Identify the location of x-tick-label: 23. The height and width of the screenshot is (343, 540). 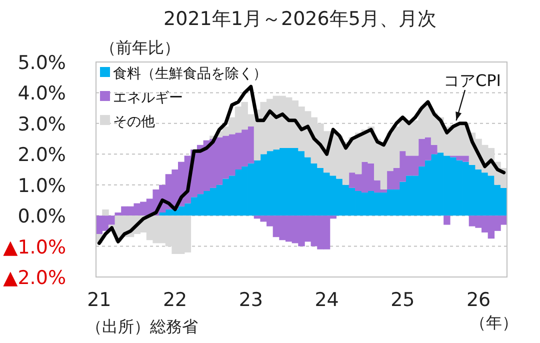
(251, 300).